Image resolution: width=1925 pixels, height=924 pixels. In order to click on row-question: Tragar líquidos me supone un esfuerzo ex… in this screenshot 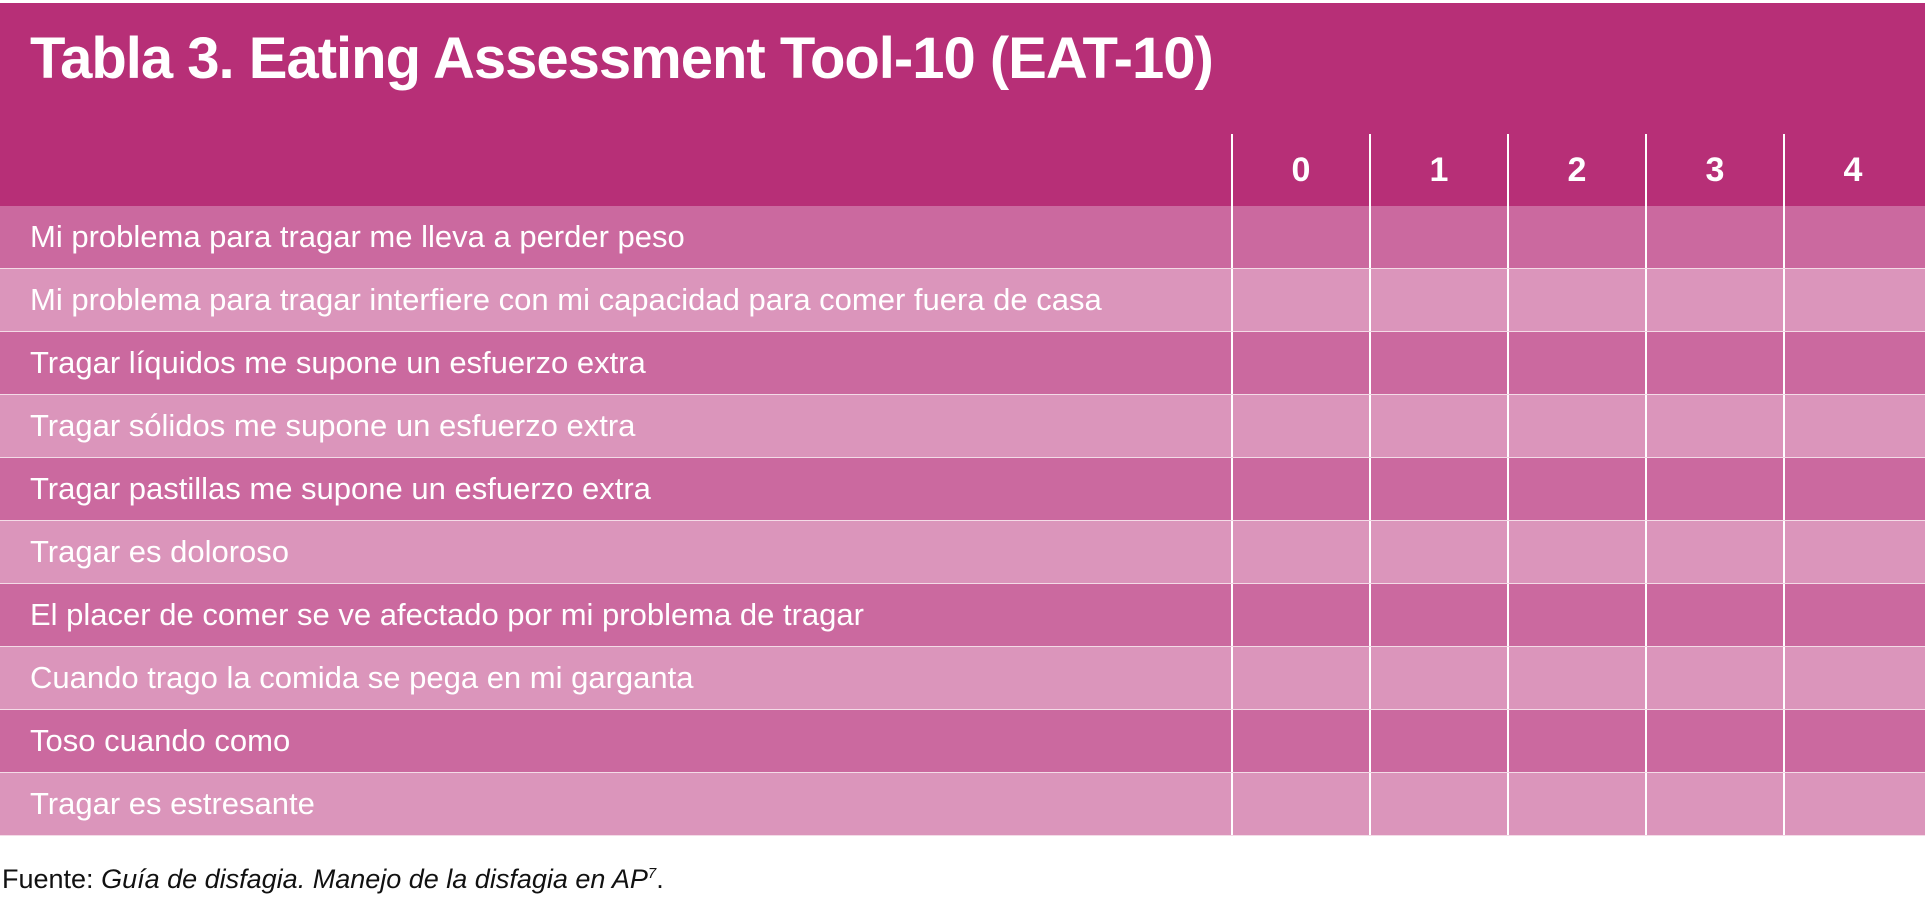, I will do `click(338, 362)`.